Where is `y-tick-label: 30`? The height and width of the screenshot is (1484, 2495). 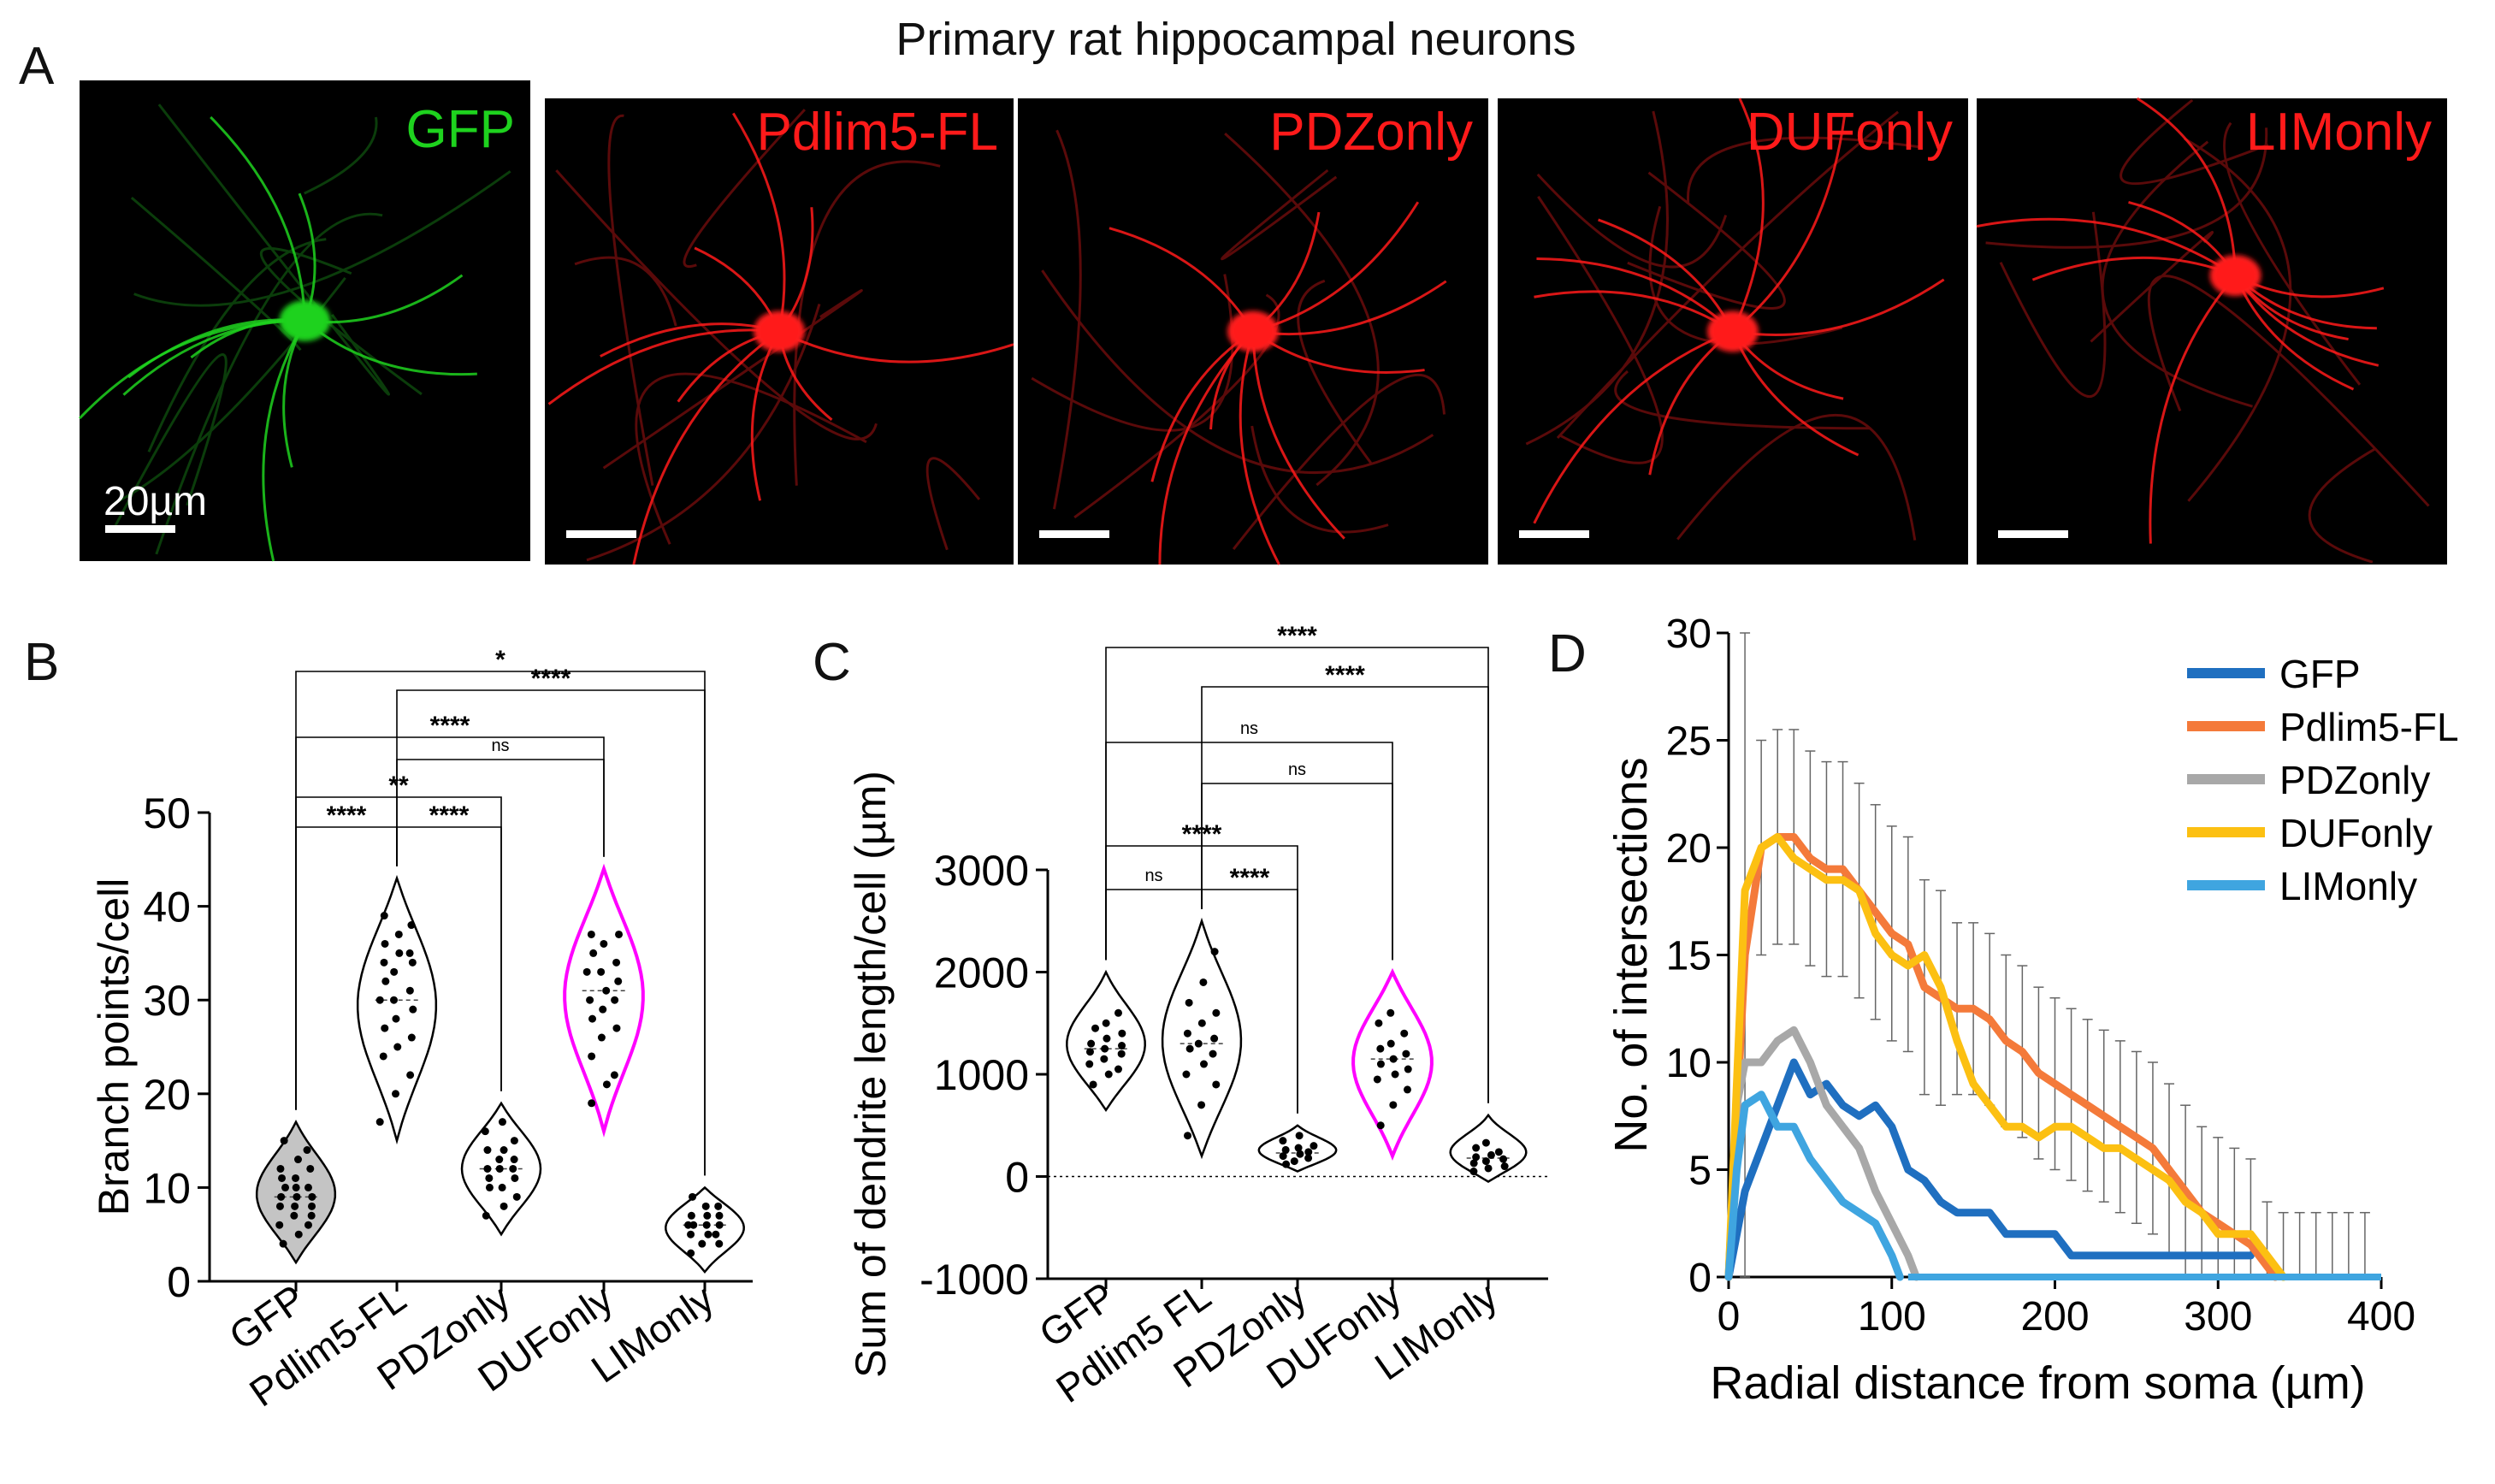 y-tick-label: 30 is located at coordinates (167, 1001).